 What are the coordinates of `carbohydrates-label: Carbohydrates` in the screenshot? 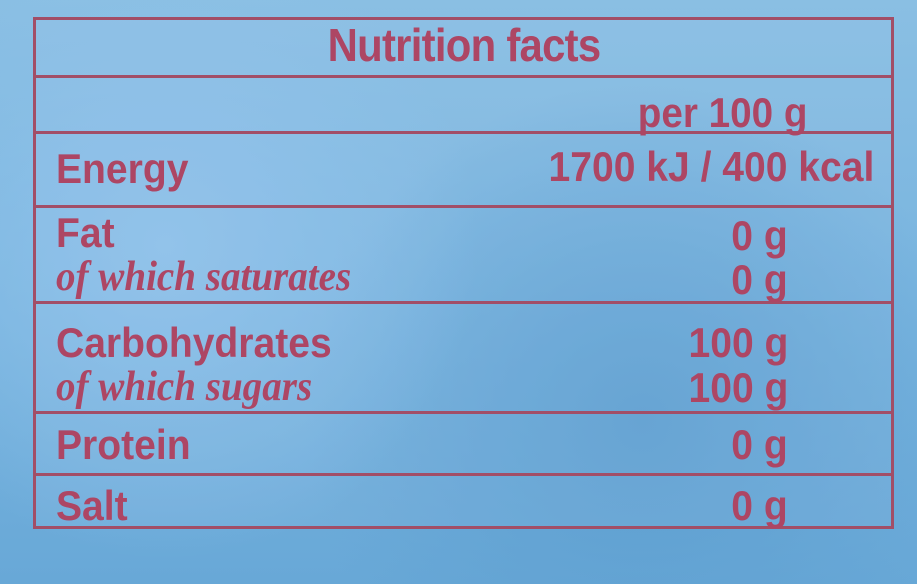 It's located at (194, 342).